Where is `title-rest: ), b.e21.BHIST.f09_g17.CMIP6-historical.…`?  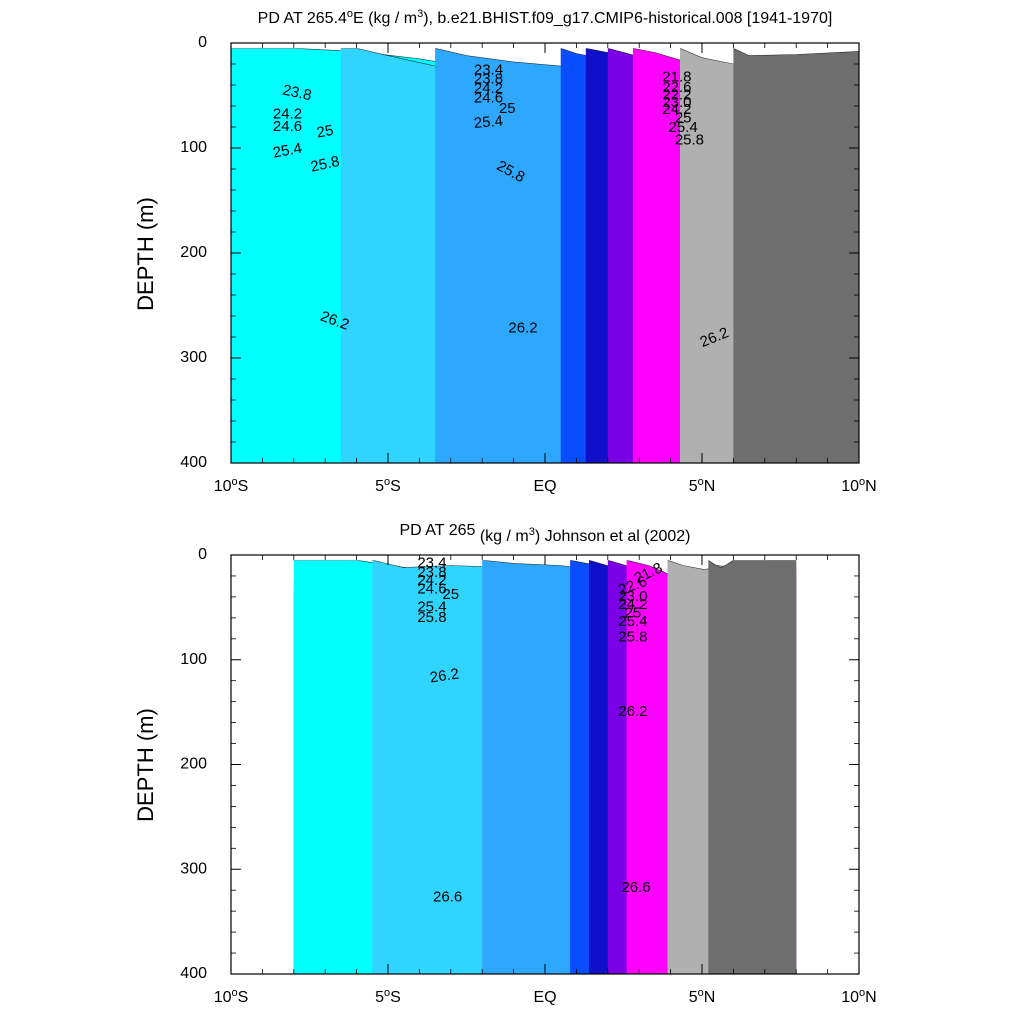
title-rest: ), b.e21.BHIST.f09_g17.CMIP6-historical.… is located at coordinates (627, 18).